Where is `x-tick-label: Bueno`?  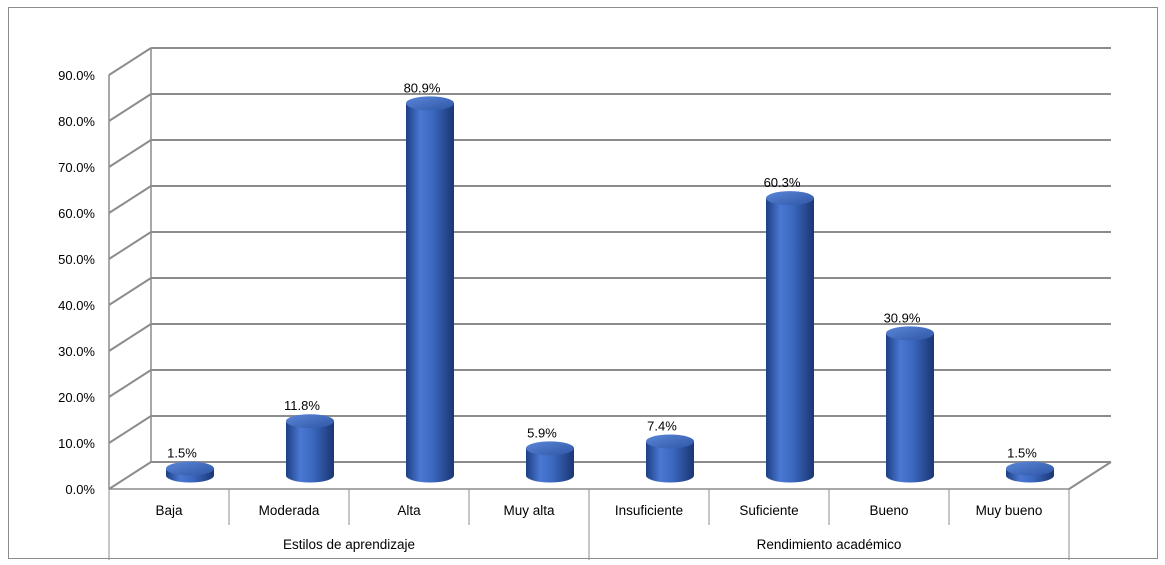 x-tick-label: Bueno is located at coordinates (888, 510).